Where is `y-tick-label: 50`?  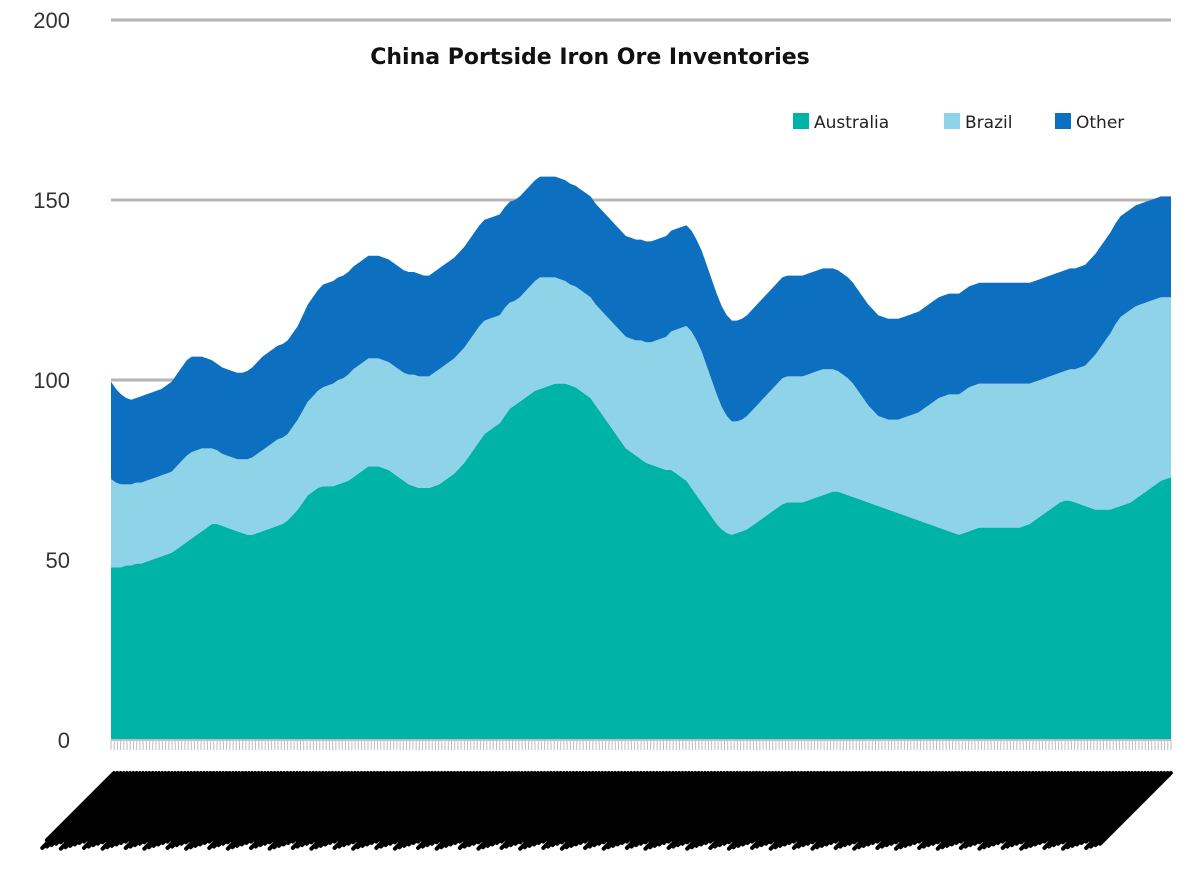
y-tick-label: 50 is located at coordinates (58, 560).